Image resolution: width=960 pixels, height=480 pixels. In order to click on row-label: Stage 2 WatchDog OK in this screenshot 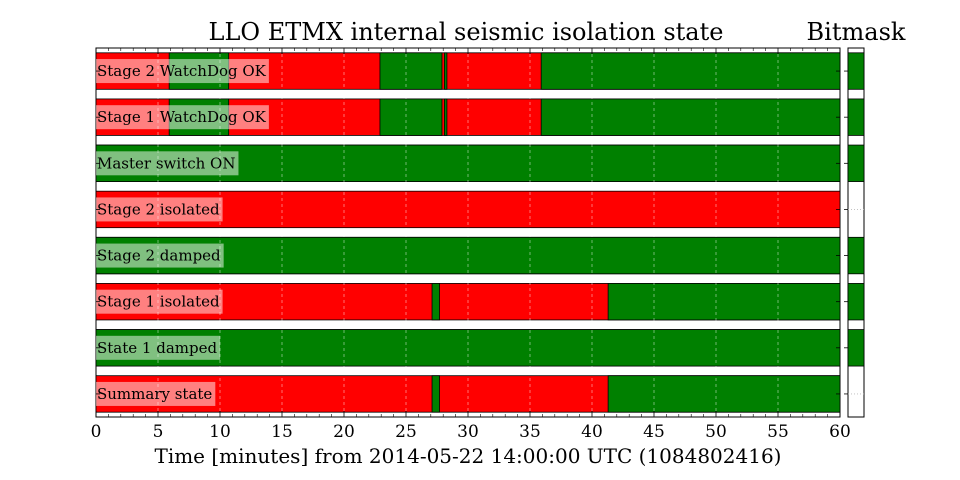, I will do `click(182, 71)`.